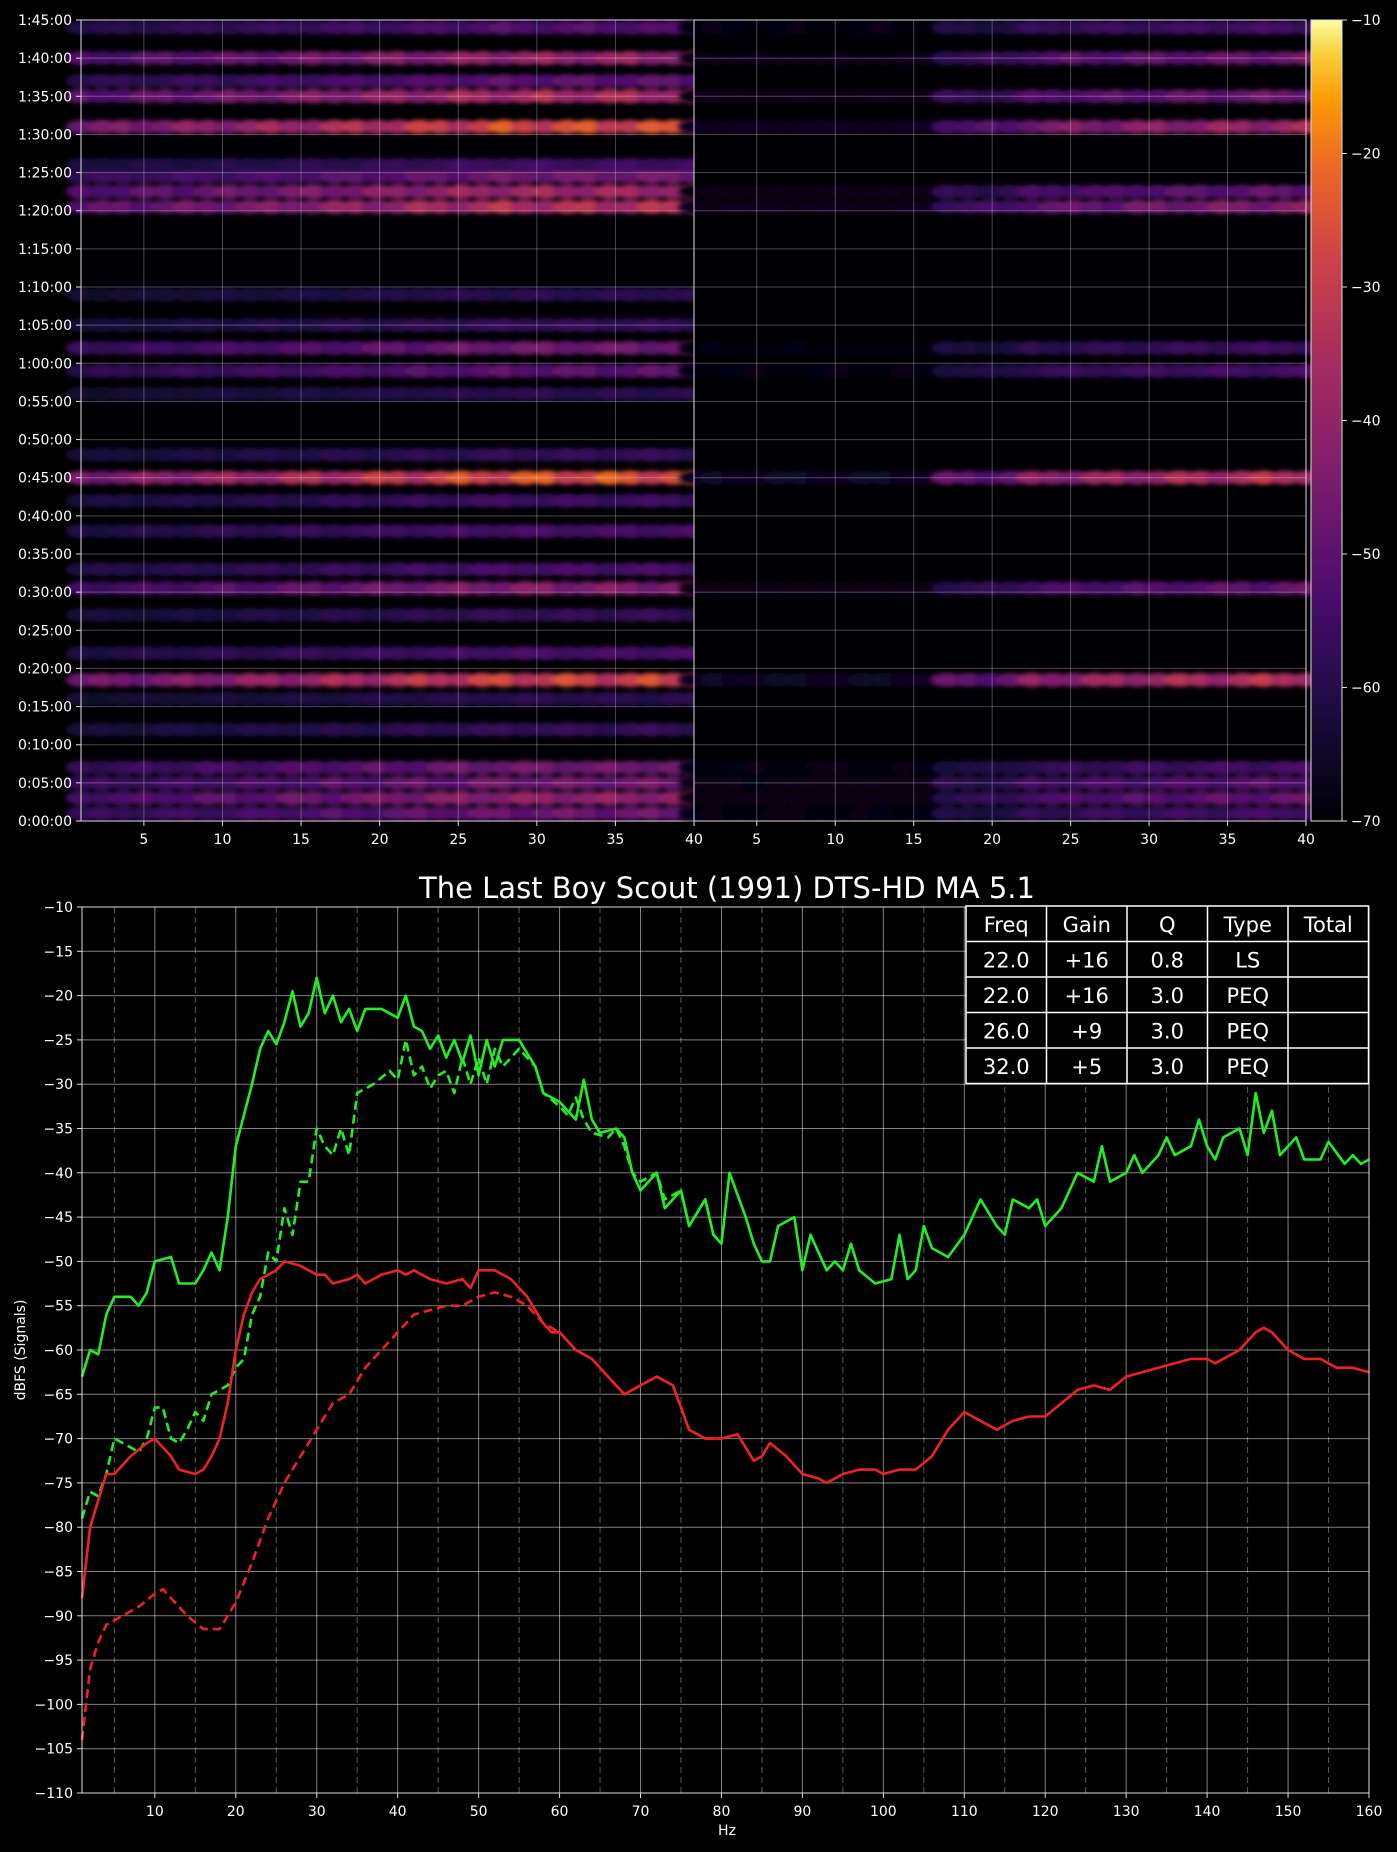 The height and width of the screenshot is (1852, 1397). What do you see at coordinates (301, 840) in the screenshot?
I see `heatmap-x-tick-label: 15` at bounding box center [301, 840].